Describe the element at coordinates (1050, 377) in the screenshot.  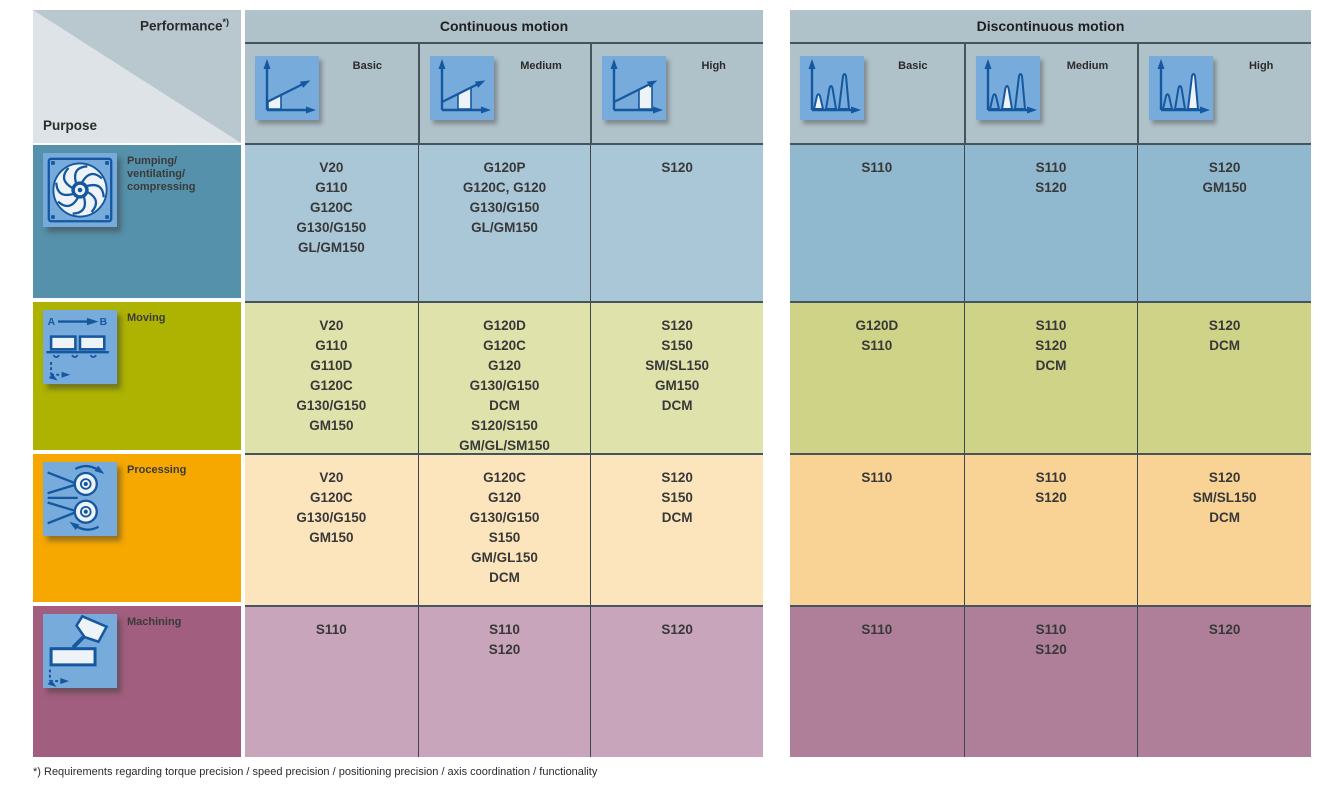
I see `cell-moving-discontinuous-medium: S110 S120 DCM` at that location.